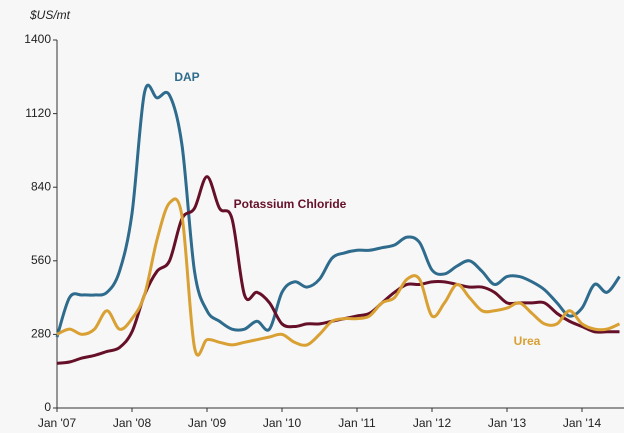  Describe the element at coordinates (41, 186) in the screenshot. I see `y-tick-label: 840` at that location.